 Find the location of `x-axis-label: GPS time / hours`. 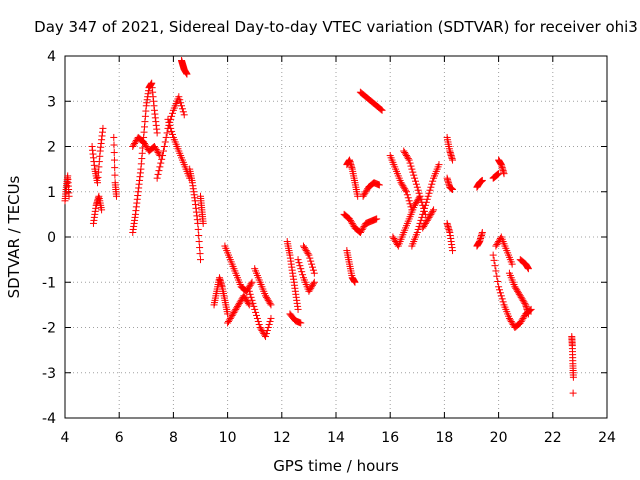

x-axis-label: GPS time / hours is located at coordinates (336, 466).